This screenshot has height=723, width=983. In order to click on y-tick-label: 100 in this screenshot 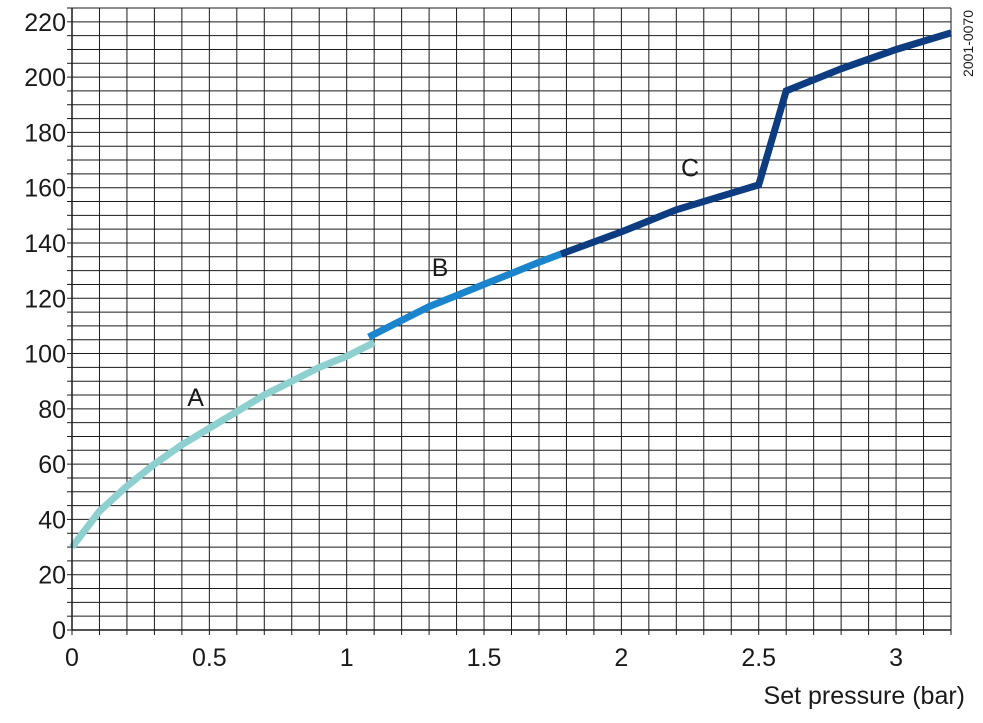, I will do `click(45, 355)`.